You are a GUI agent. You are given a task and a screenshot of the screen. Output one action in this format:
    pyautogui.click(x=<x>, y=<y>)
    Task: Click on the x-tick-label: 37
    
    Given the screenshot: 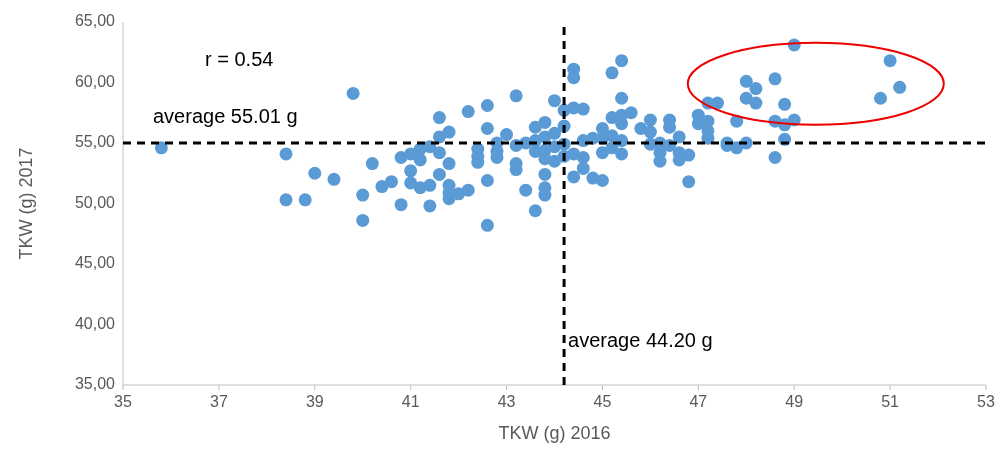 What is the action you would take?
    pyautogui.click(x=218, y=401)
    